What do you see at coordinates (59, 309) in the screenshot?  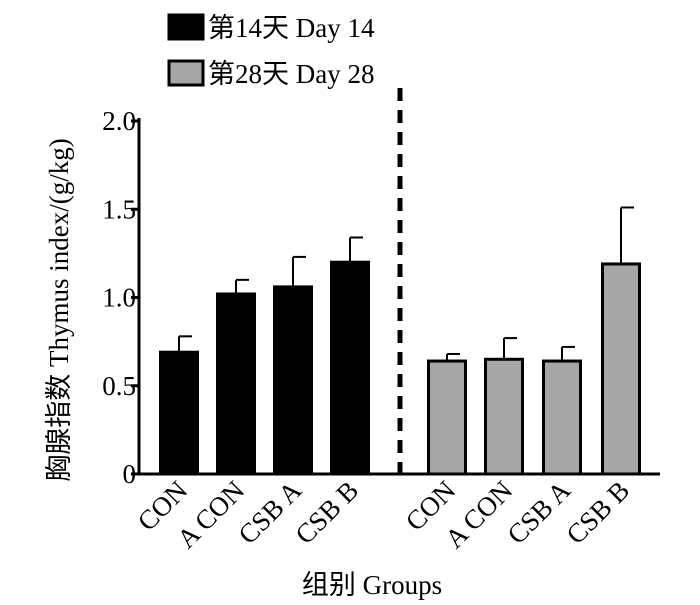 I see `y-axis-label: 胸腺指数 Thymus index/(g/kg)` at bounding box center [59, 309].